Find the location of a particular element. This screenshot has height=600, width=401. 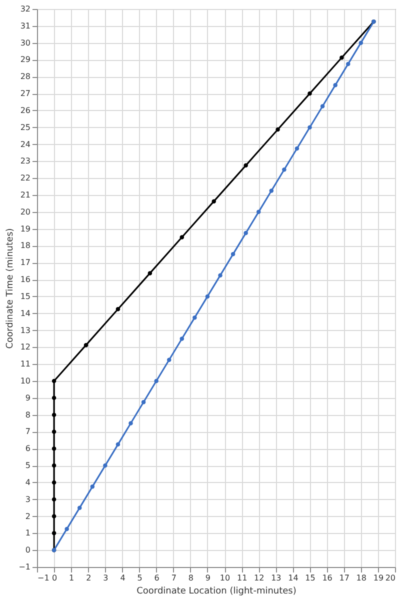

y-tick-label: 22 is located at coordinates (25, 178).